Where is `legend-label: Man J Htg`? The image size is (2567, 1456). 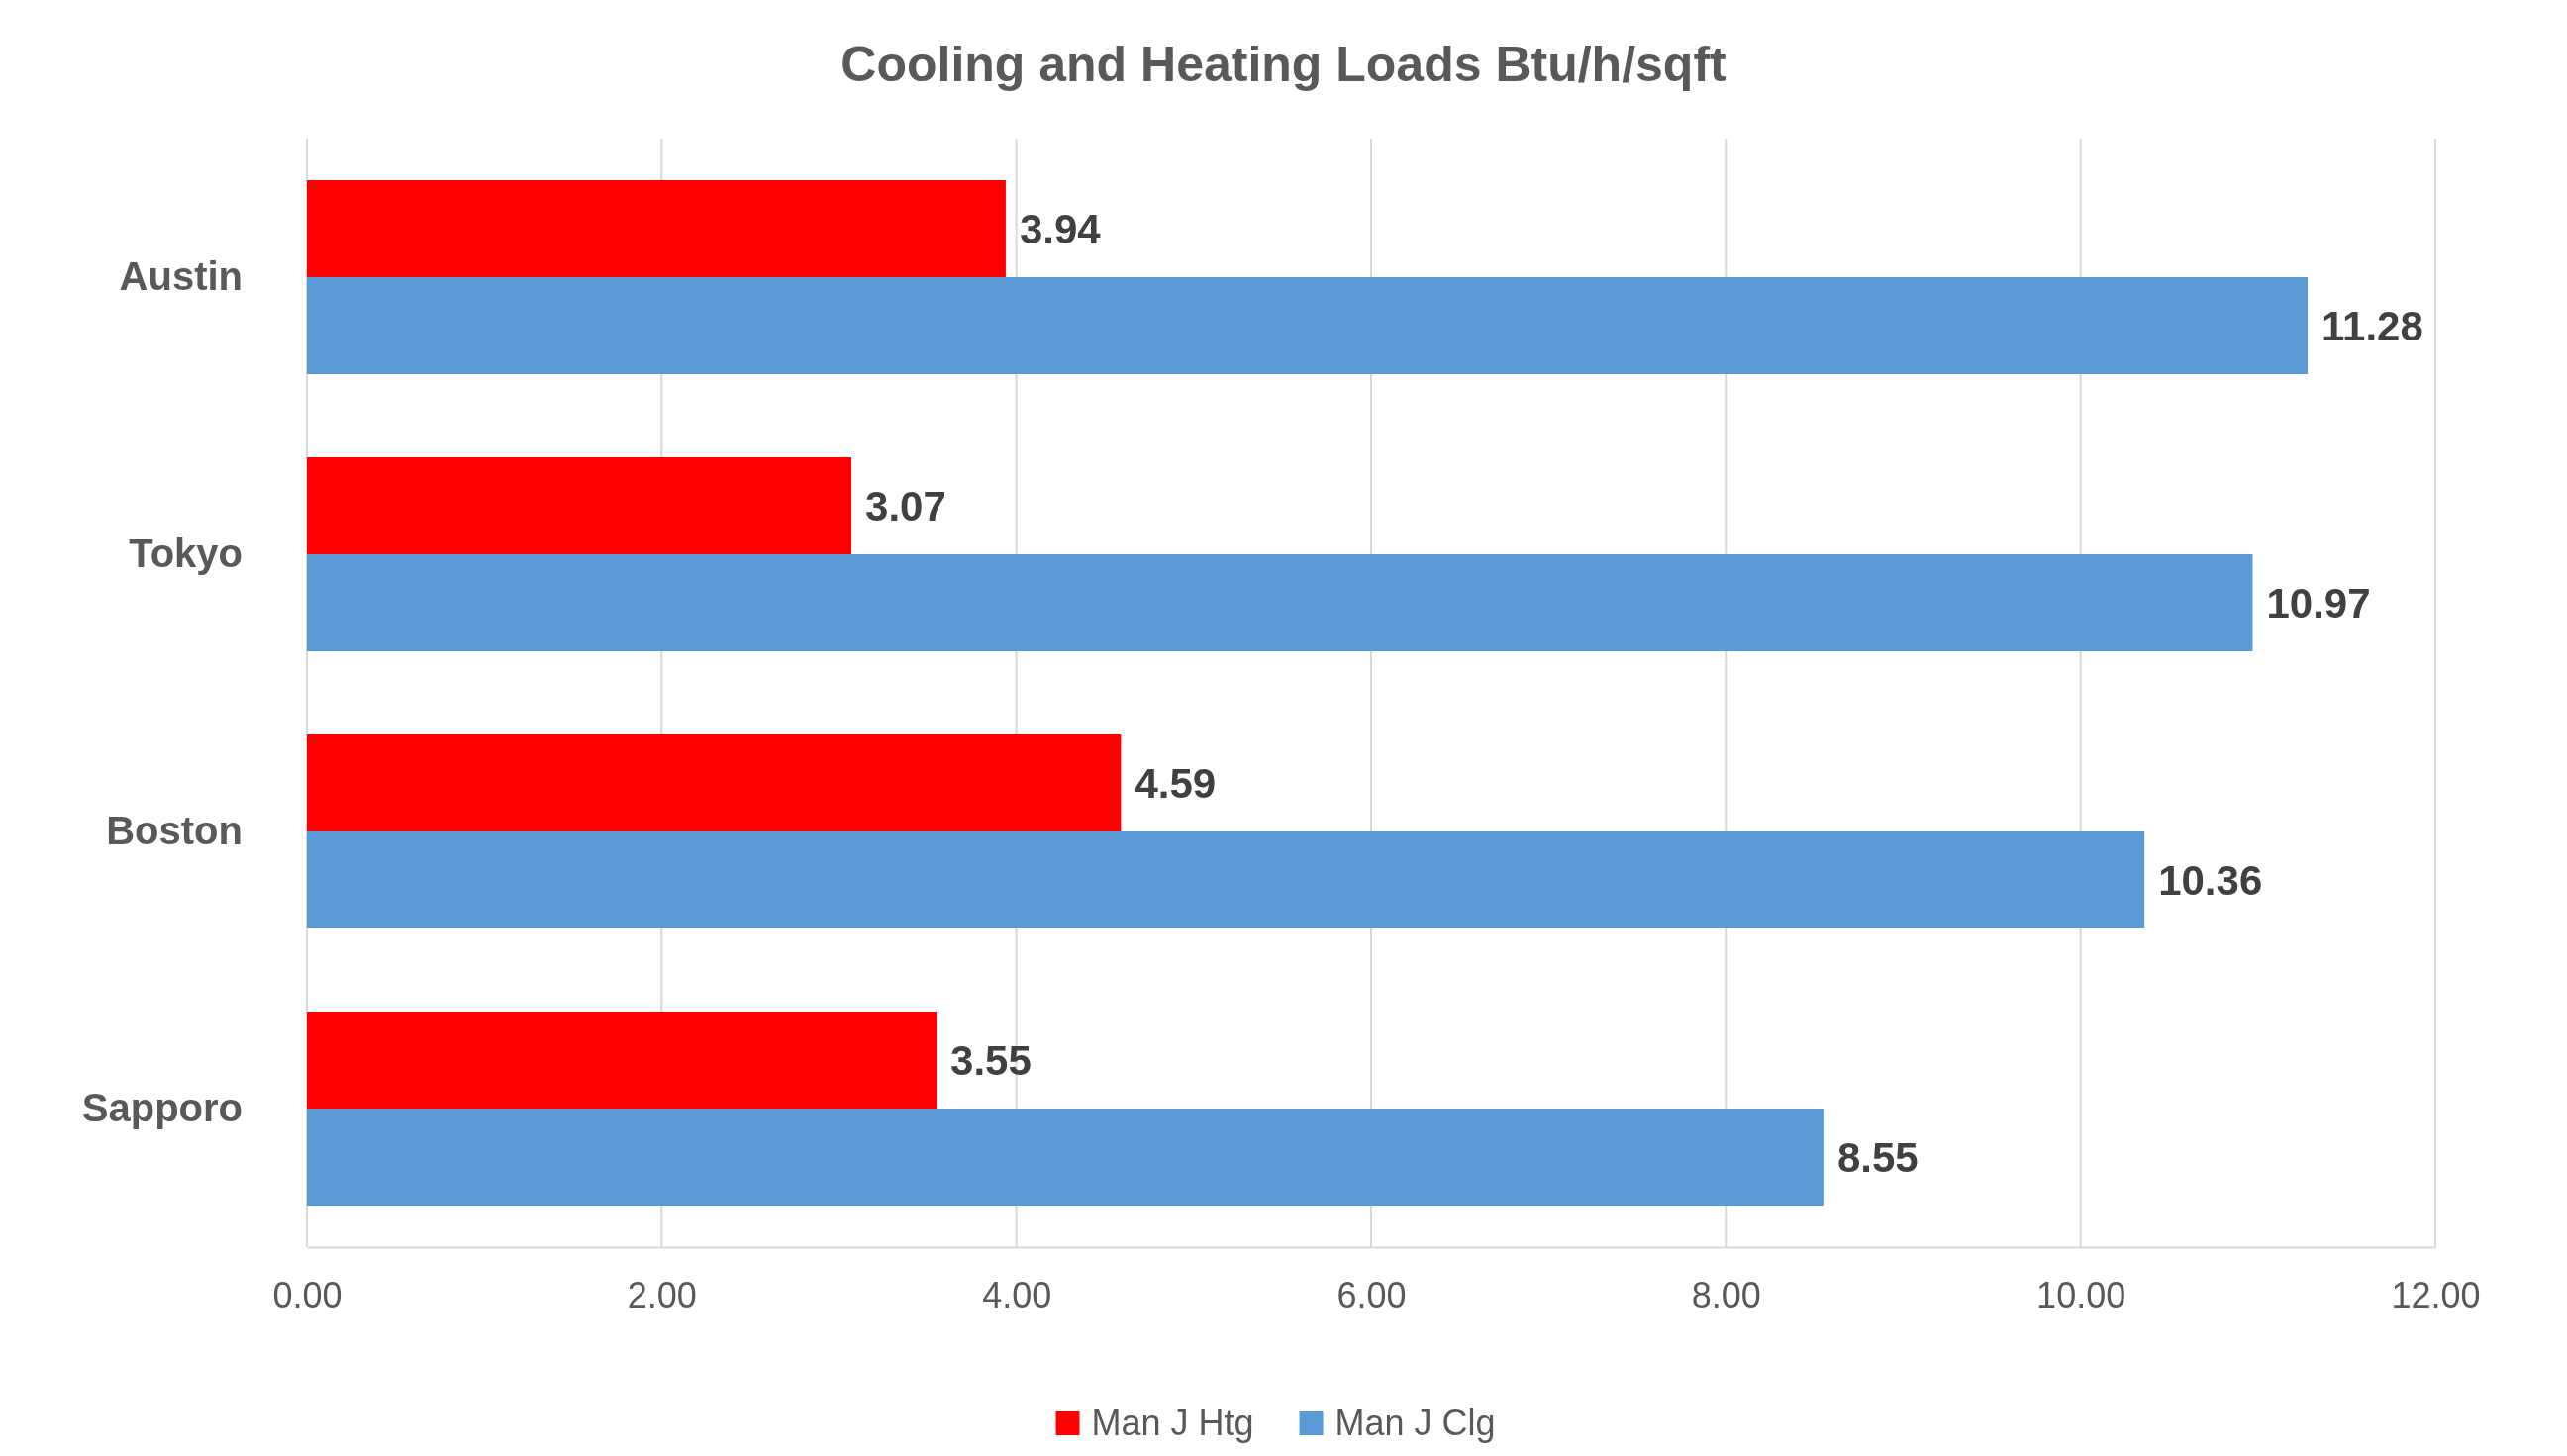
legend-label: Man J Htg is located at coordinates (1172, 1423).